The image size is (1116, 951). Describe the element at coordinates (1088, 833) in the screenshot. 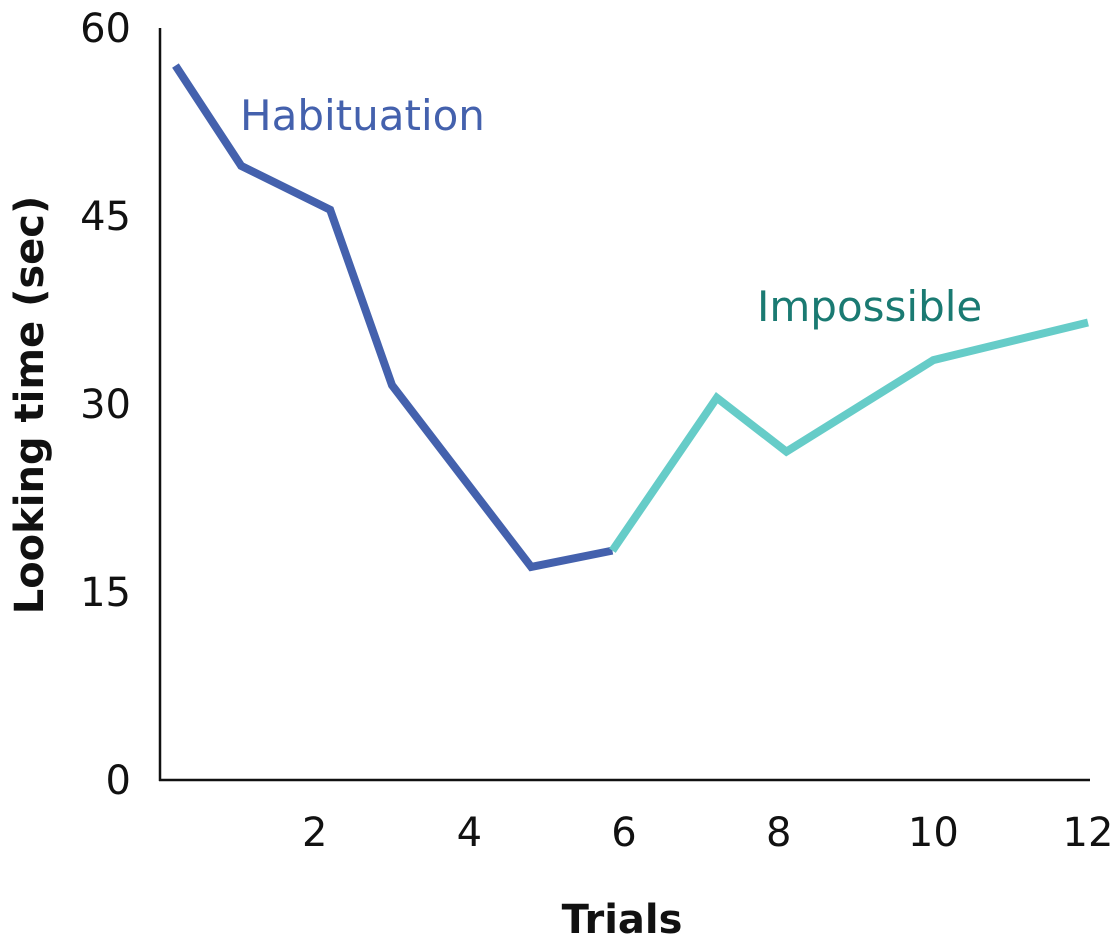

I see `x-tick-label-12: 12` at that location.